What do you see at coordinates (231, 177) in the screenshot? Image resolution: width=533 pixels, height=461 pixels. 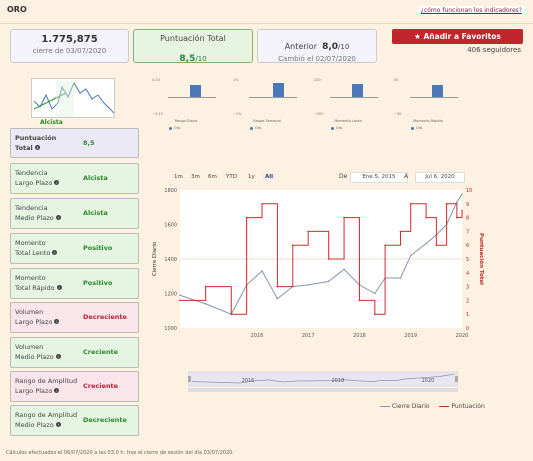 I see `zoom-ytd: YTD` at bounding box center [231, 177].